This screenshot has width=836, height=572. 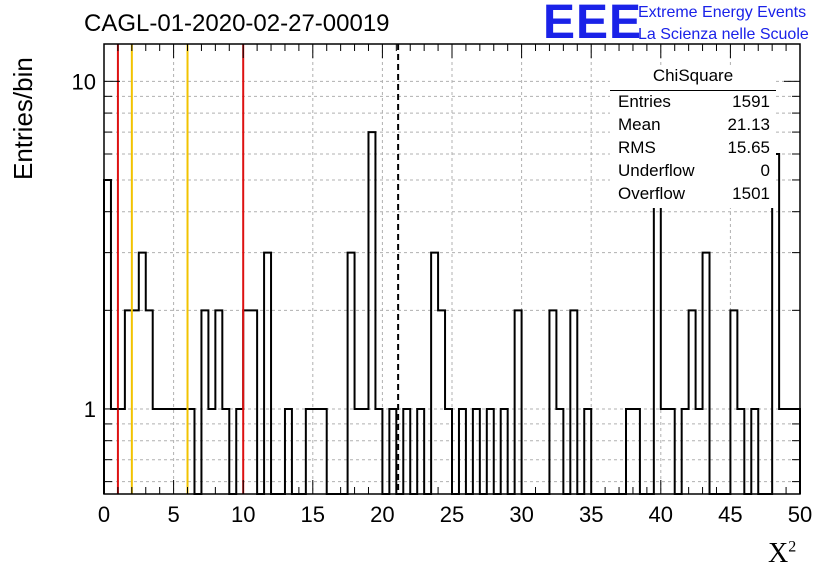 I want to click on x-tick-label: 20, so click(x=382, y=514).